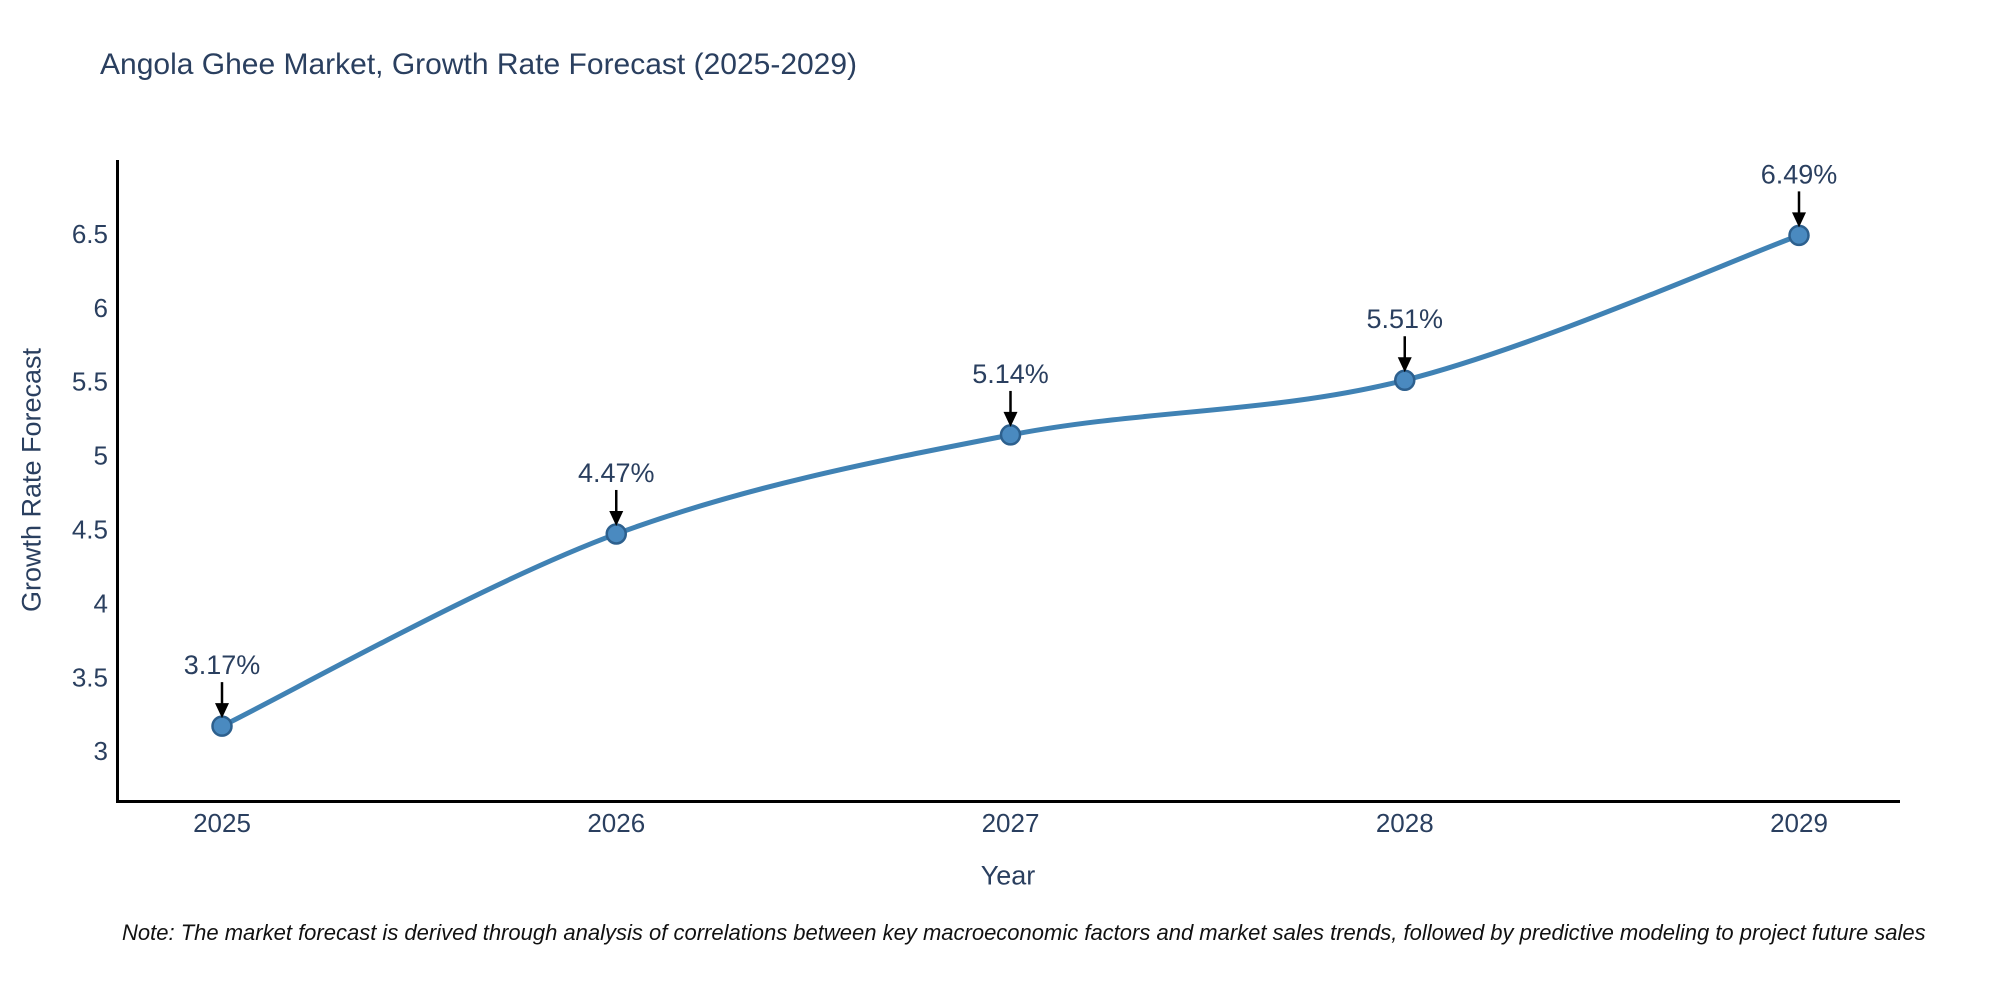  What do you see at coordinates (90, 234) in the screenshot?
I see `y-tick-label: 6.5` at bounding box center [90, 234].